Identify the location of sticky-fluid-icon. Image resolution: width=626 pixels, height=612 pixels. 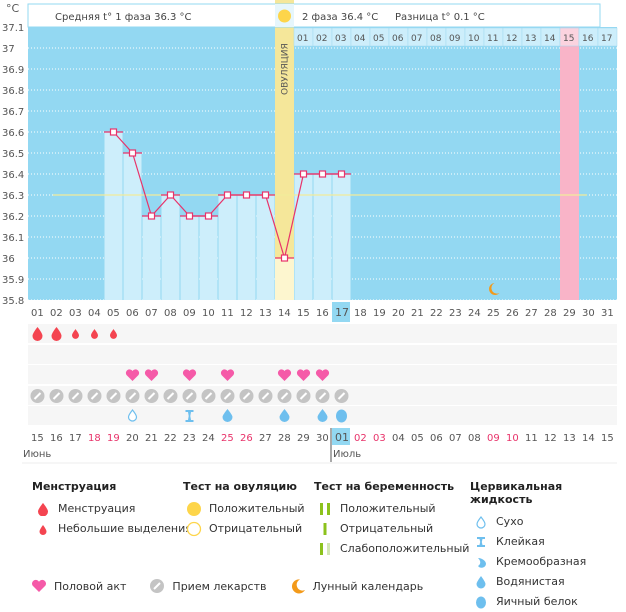
(189, 416).